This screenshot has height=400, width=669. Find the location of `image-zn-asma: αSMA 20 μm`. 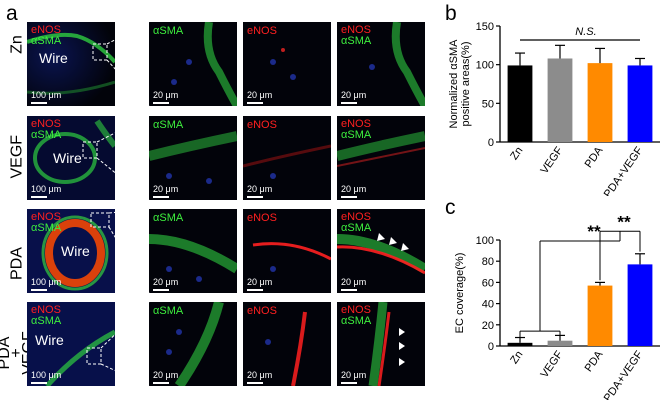

image-zn-asma: αSMA 20 μm is located at coordinates (193, 64).